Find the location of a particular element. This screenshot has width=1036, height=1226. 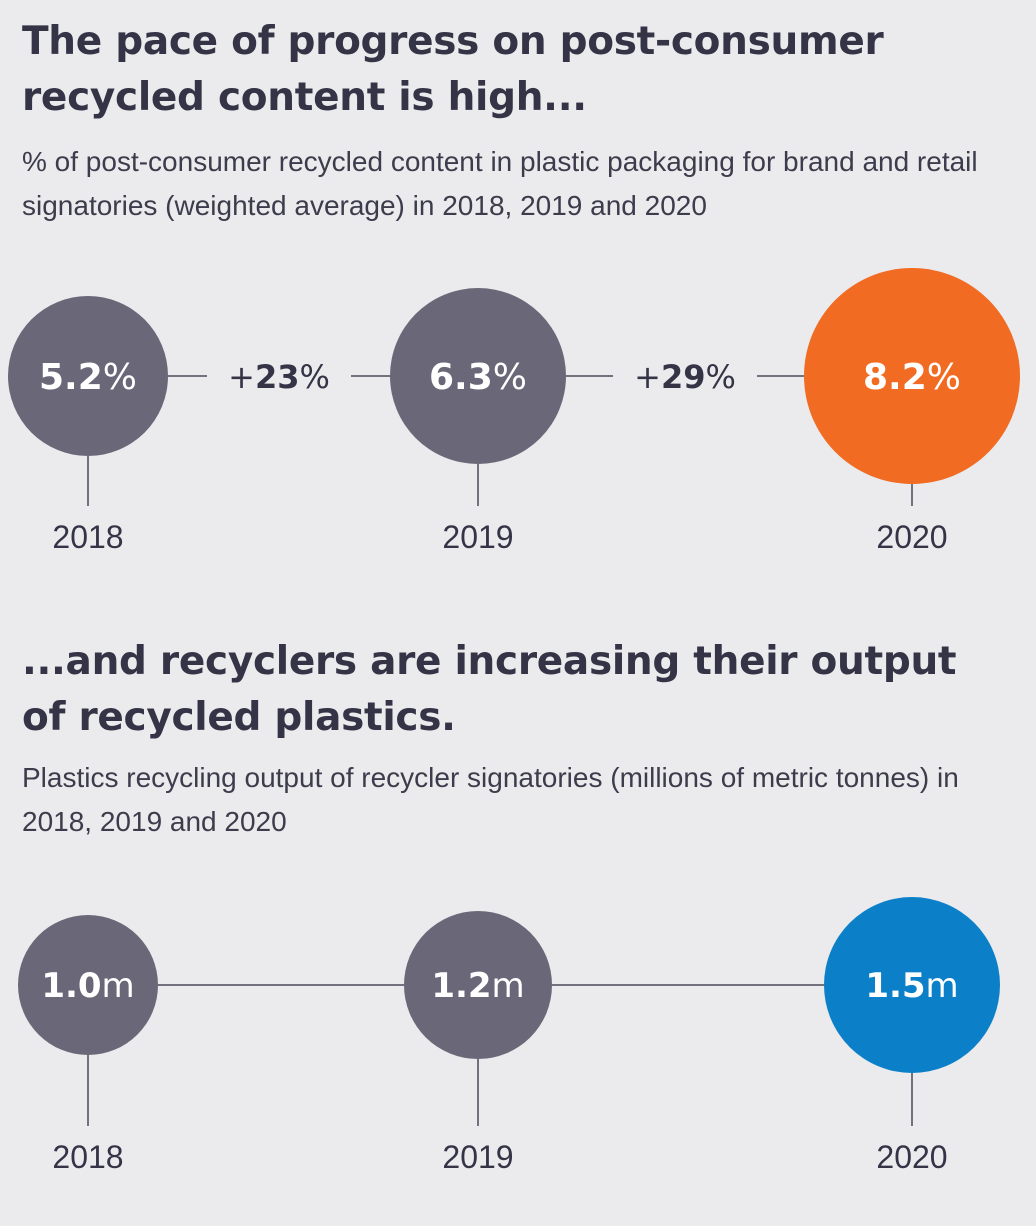

value-label-2018: 5.2% is located at coordinates (88, 377).